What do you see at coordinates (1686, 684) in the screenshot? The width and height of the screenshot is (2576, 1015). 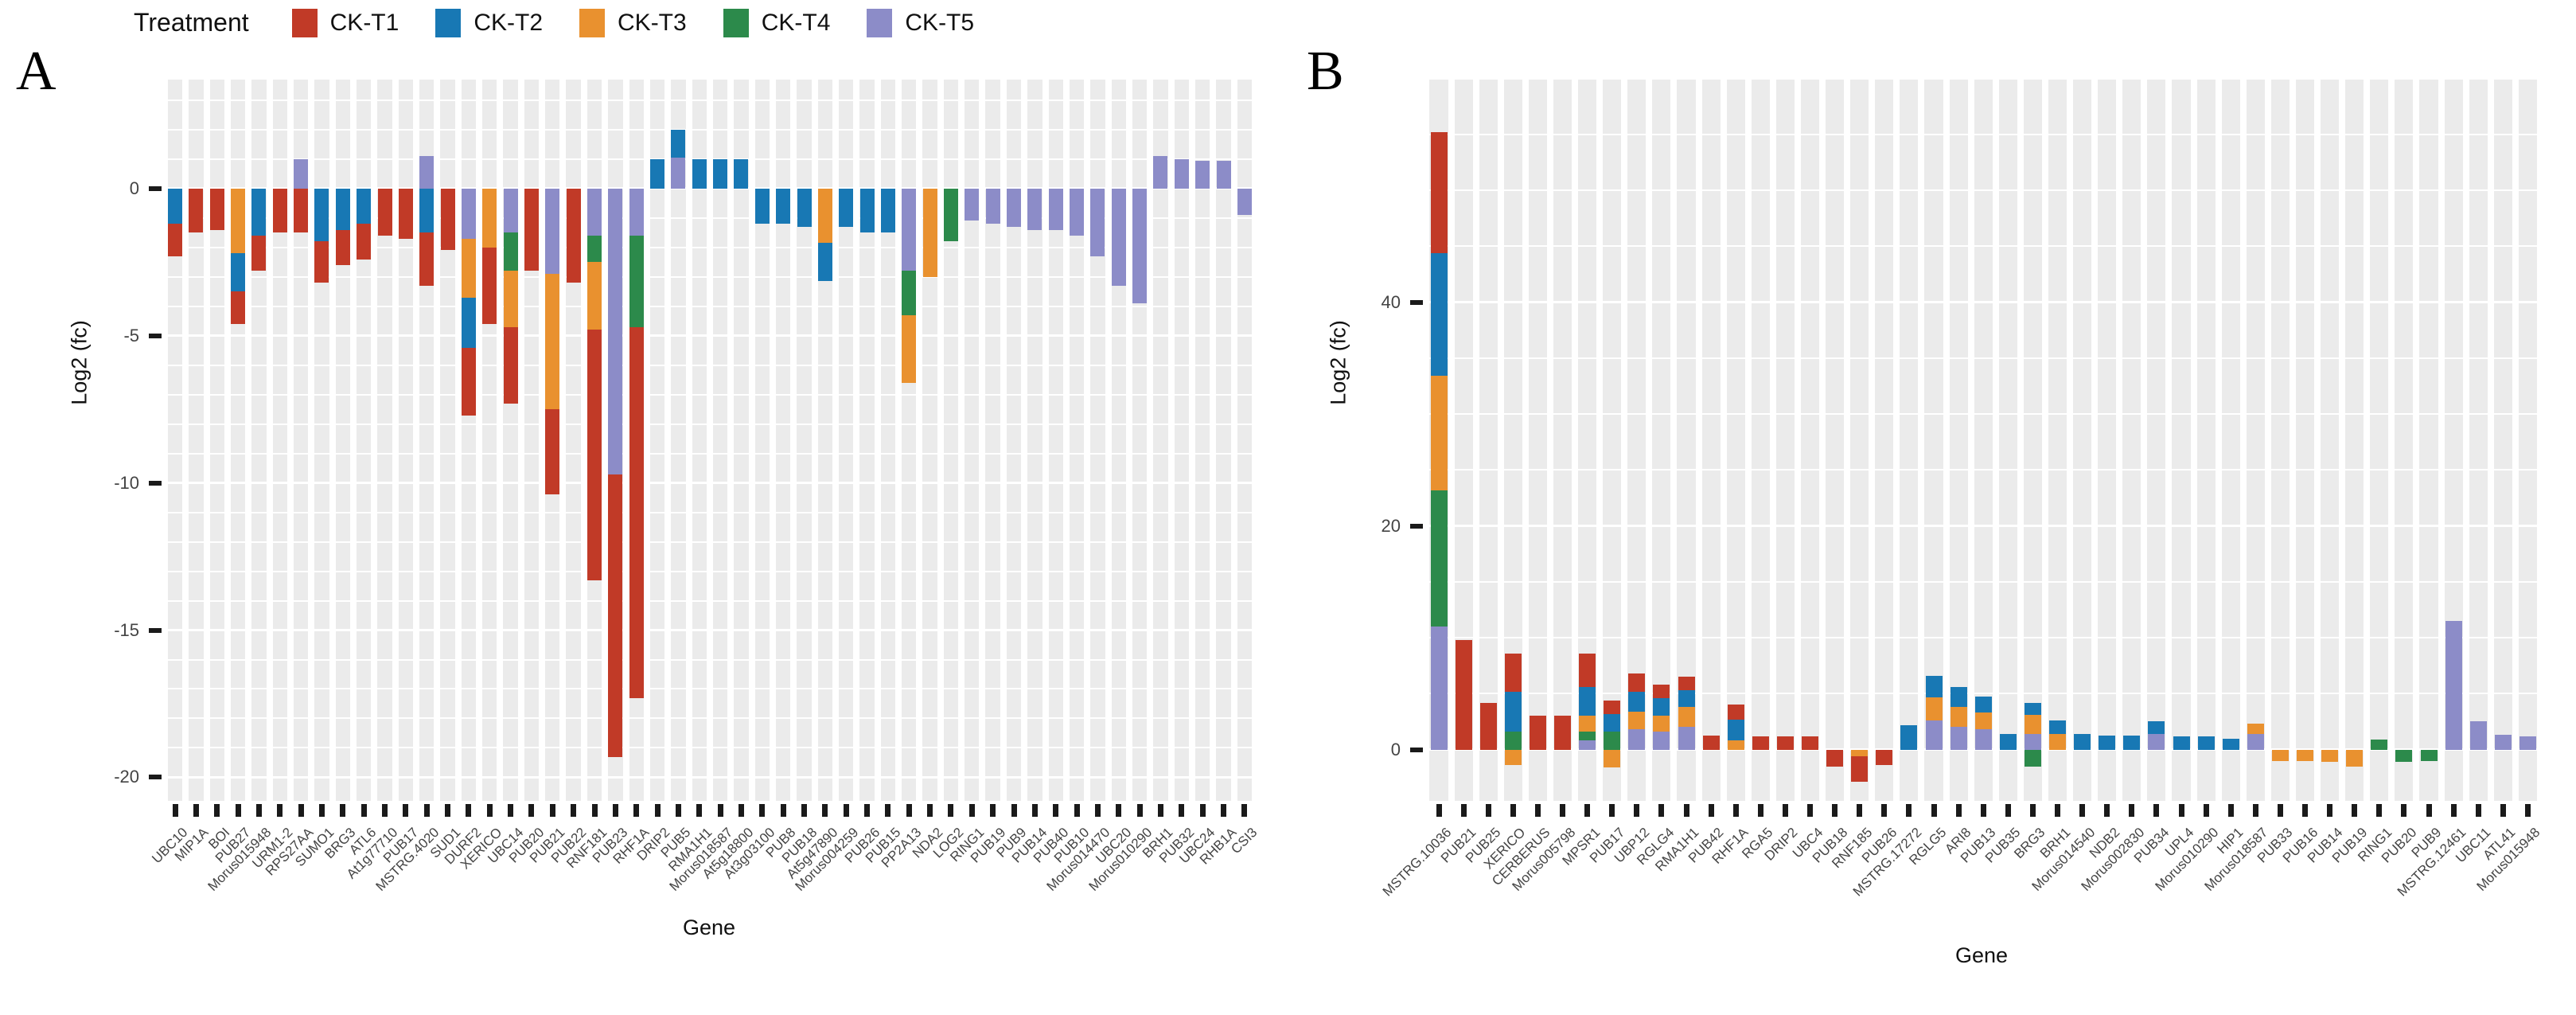 I see `bar-segment-ck-t1-RMA1H1` at bounding box center [1686, 684].